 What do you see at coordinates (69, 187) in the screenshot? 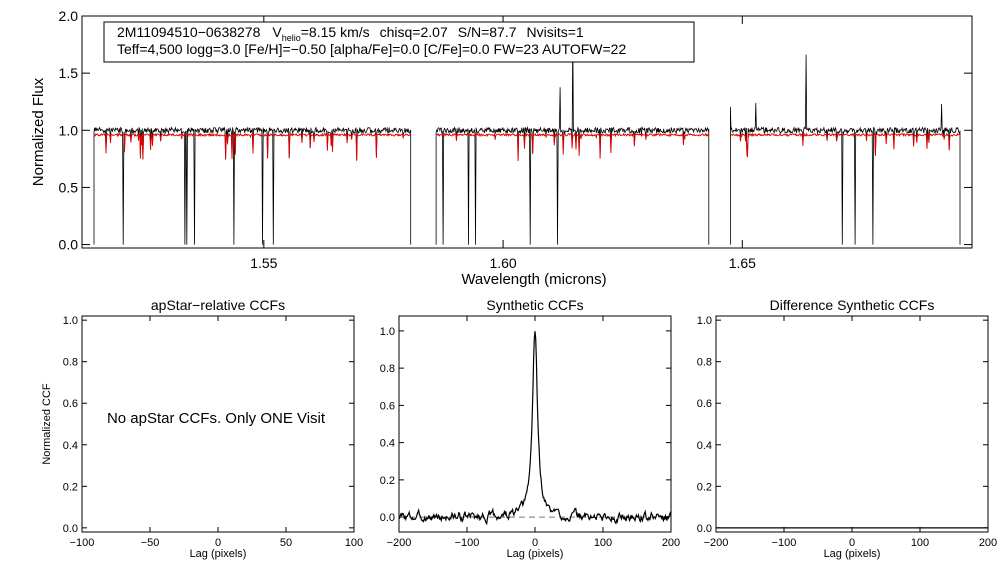
I see `y-tick-label: 0.5` at bounding box center [69, 187].